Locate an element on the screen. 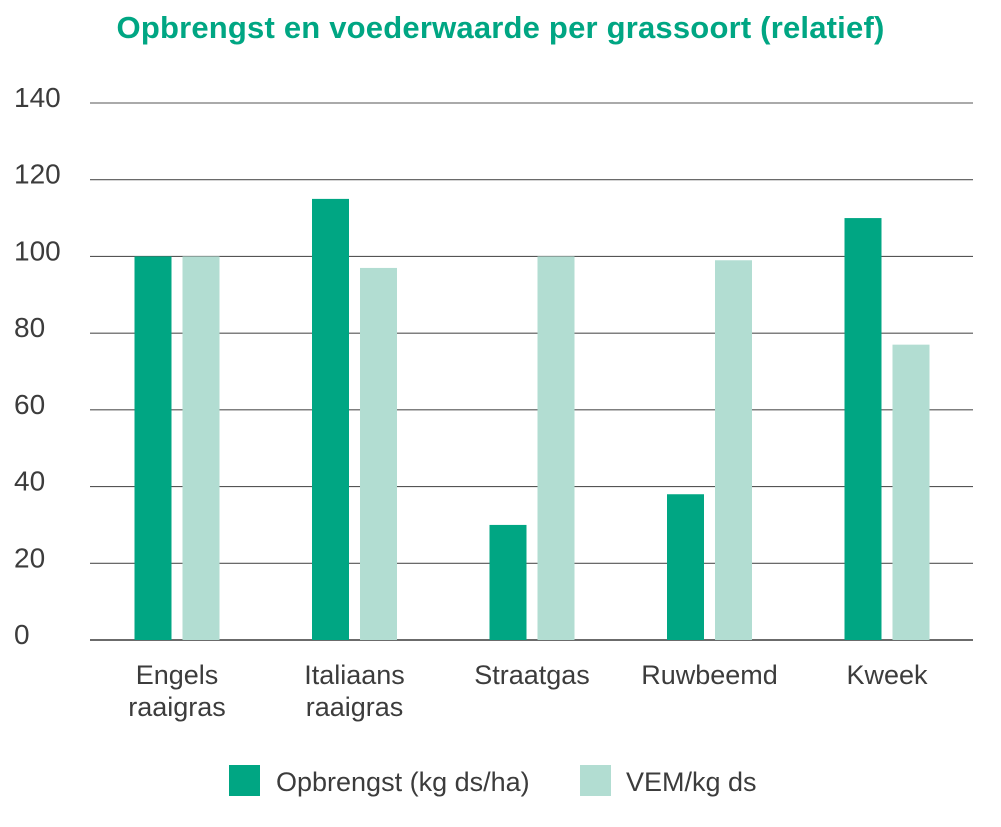 Image resolution: width=1001 pixels, height=827 pixels. y-tick-label-140: 140 is located at coordinates (37, 97).